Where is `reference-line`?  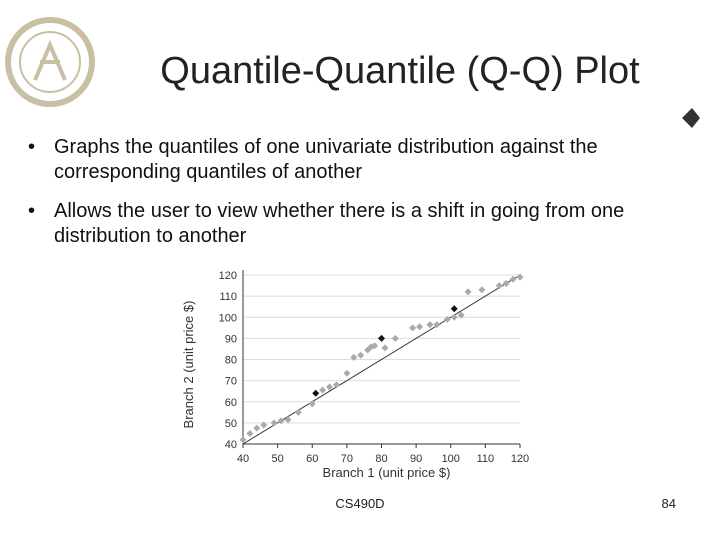
reference-line is located at coordinates (381, 359).